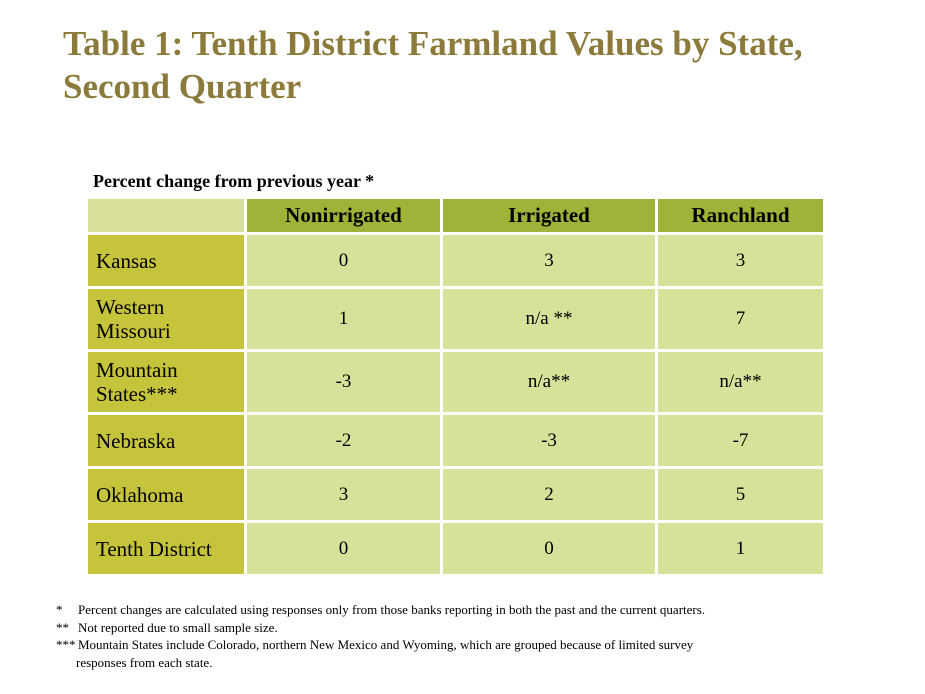 This screenshot has height=694, width=925. I want to click on row-label-western-missouri: Western Missouri, so click(166, 319).